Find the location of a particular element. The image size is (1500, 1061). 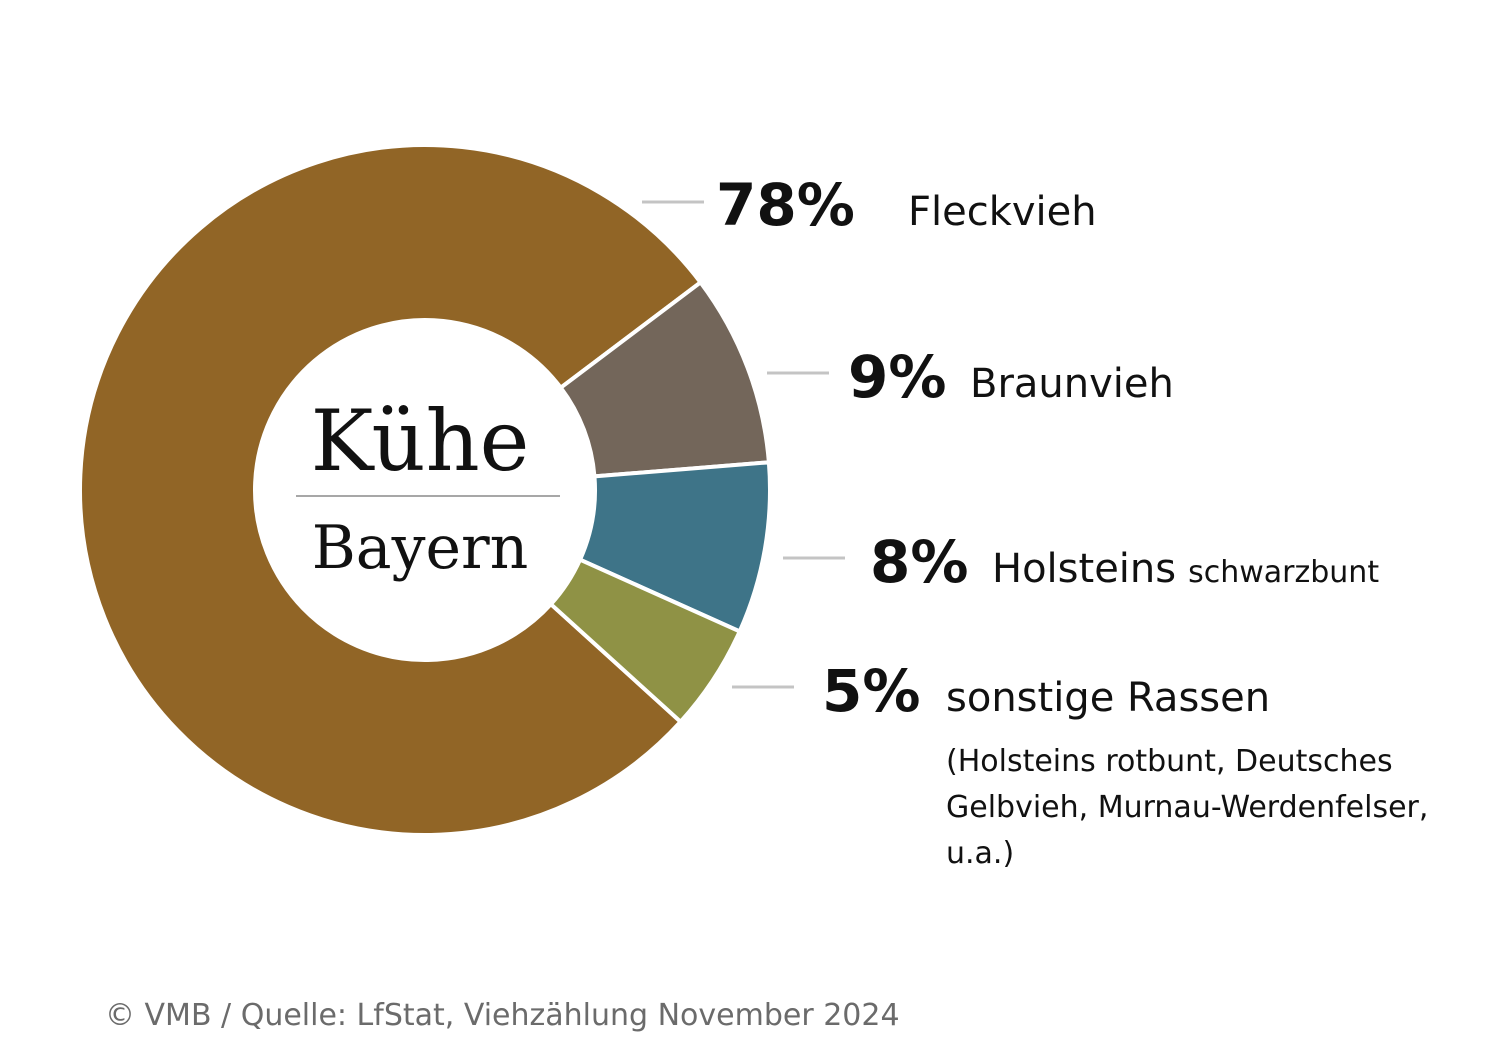

center-subtitle: Bayern is located at coordinates (420, 548).